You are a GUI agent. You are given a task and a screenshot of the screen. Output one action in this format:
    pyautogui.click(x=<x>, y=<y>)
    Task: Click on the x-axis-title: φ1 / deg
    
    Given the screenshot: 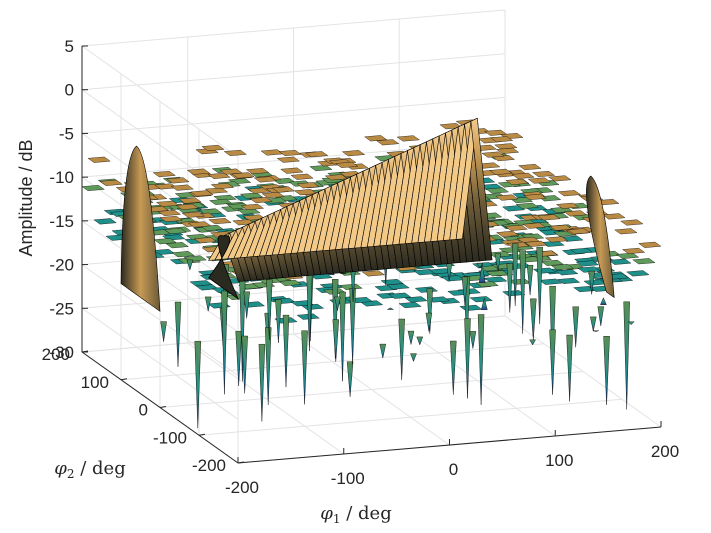 What is the action you would take?
    pyautogui.click(x=355, y=514)
    